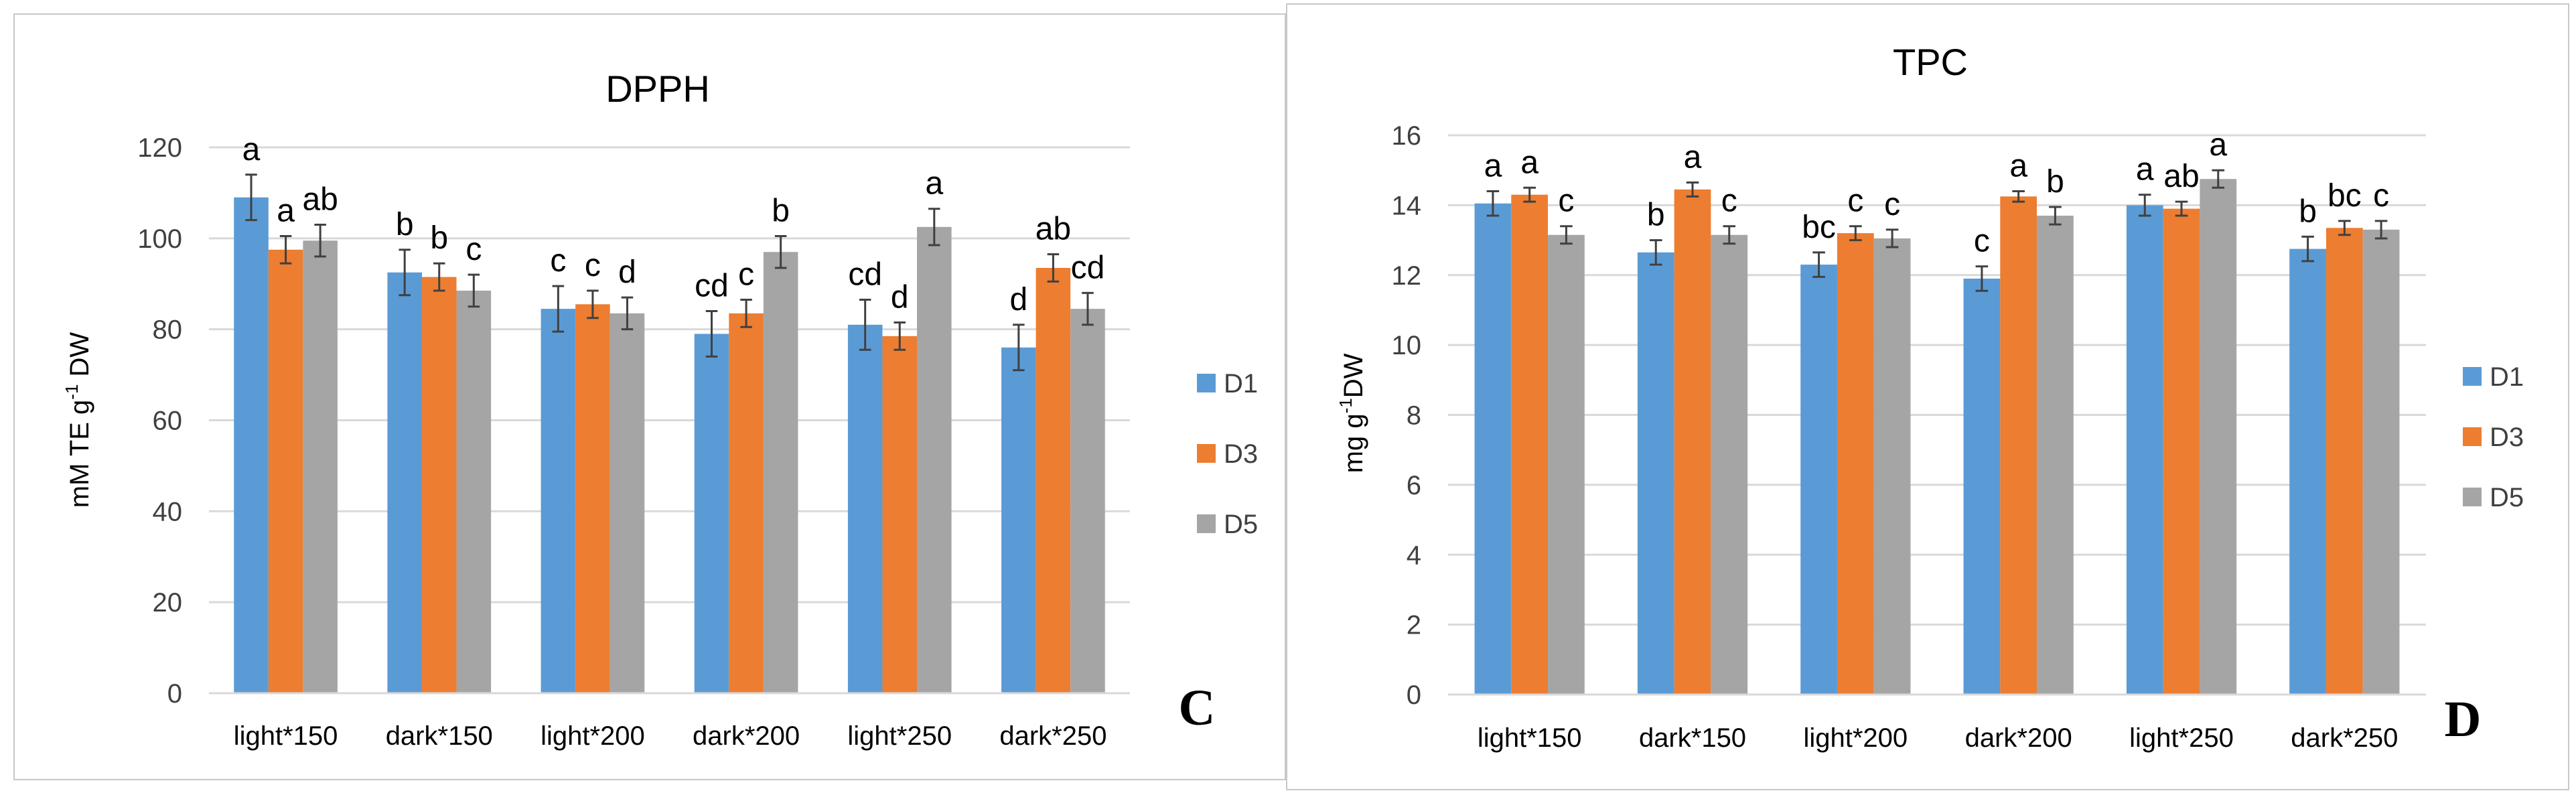 This screenshot has width=2576, height=797. What do you see at coordinates (439, 736) in the screenshot?
I see `dpph-xtick-label: dark*150` at bounding box center [439, 736].